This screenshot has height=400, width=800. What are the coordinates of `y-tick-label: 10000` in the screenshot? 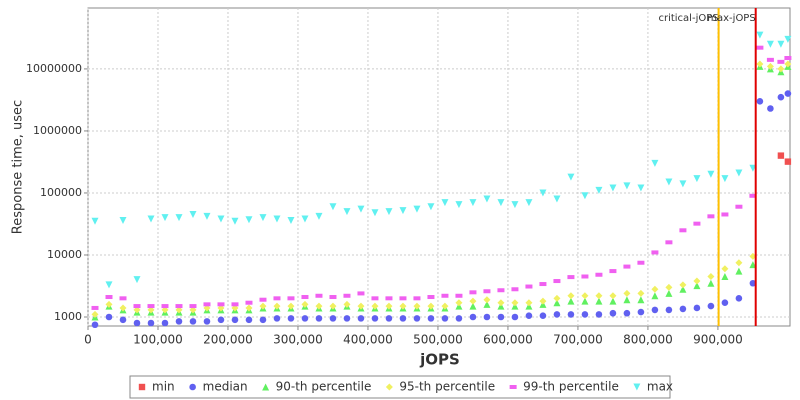 It's located at (64, 254).